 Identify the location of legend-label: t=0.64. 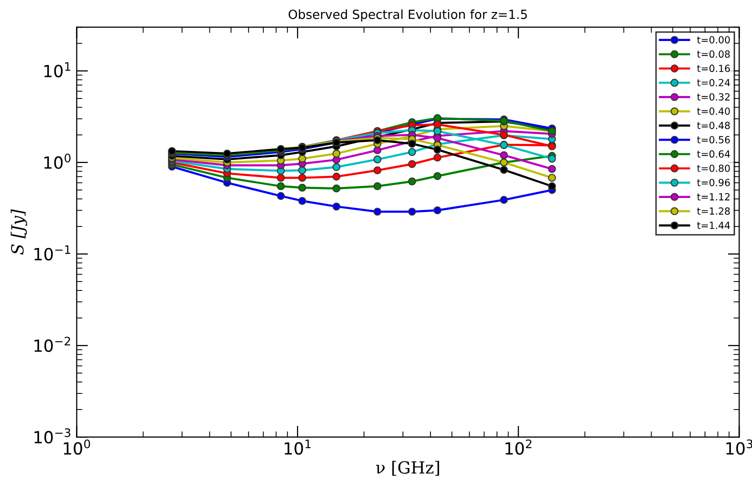
(713, 154).